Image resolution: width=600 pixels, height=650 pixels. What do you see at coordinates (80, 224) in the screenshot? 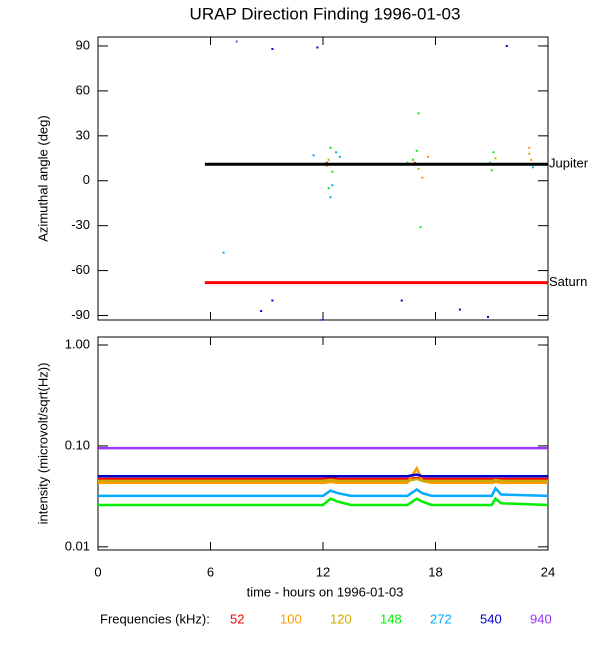
I see `y-tick-label: -30` at bounding box center [80, 224].